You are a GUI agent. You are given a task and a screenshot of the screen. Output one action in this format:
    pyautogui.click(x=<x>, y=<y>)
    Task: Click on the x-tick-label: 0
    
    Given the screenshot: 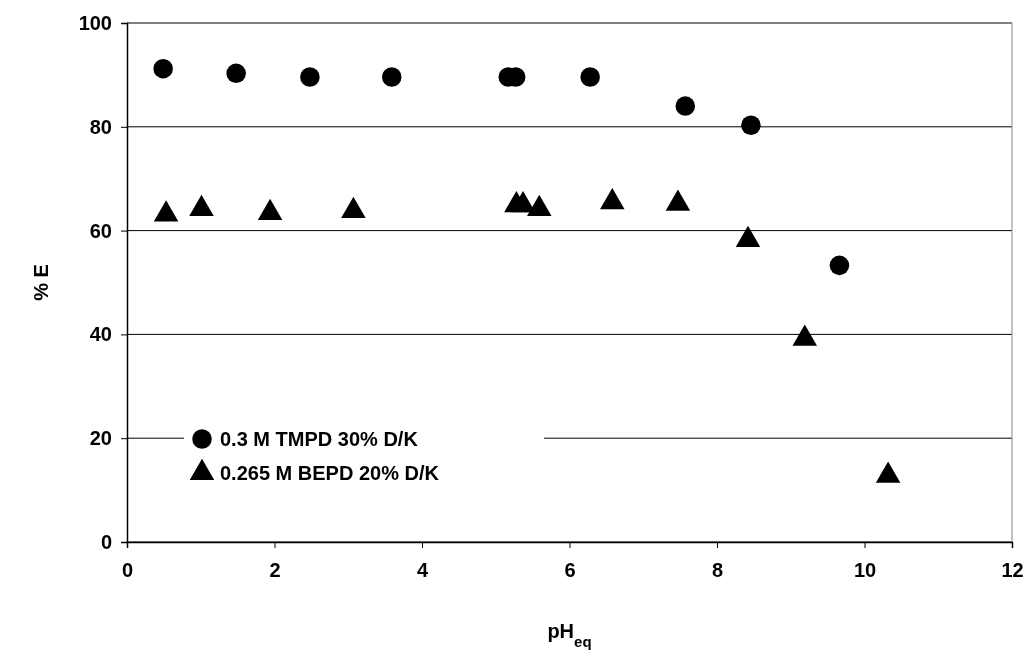 What is the action you would take?
    pyautogui.click(x=127, y=570)
    